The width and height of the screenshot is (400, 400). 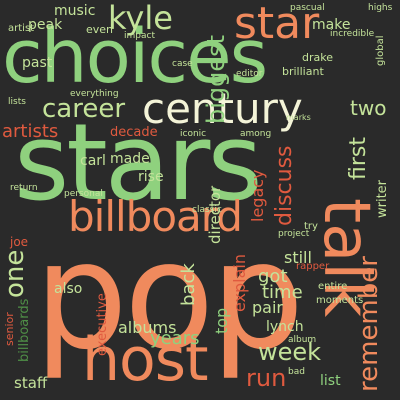 I want to click on word: artists, so click(x=30, y=131).